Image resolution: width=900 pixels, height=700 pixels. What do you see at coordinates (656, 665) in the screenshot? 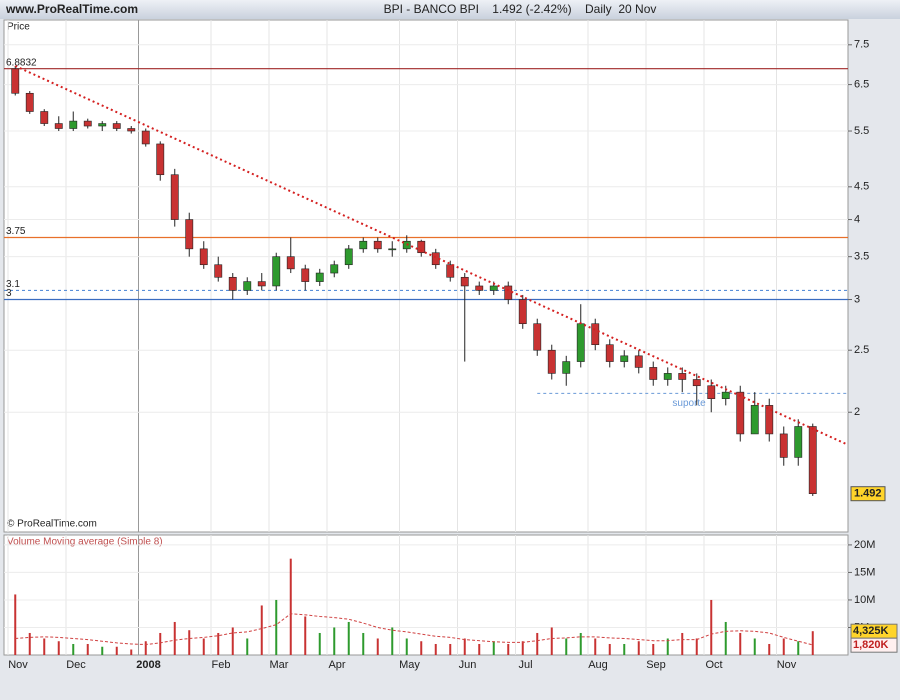
I see `x-tick-label: Sep` at bounding box center [656, 665].